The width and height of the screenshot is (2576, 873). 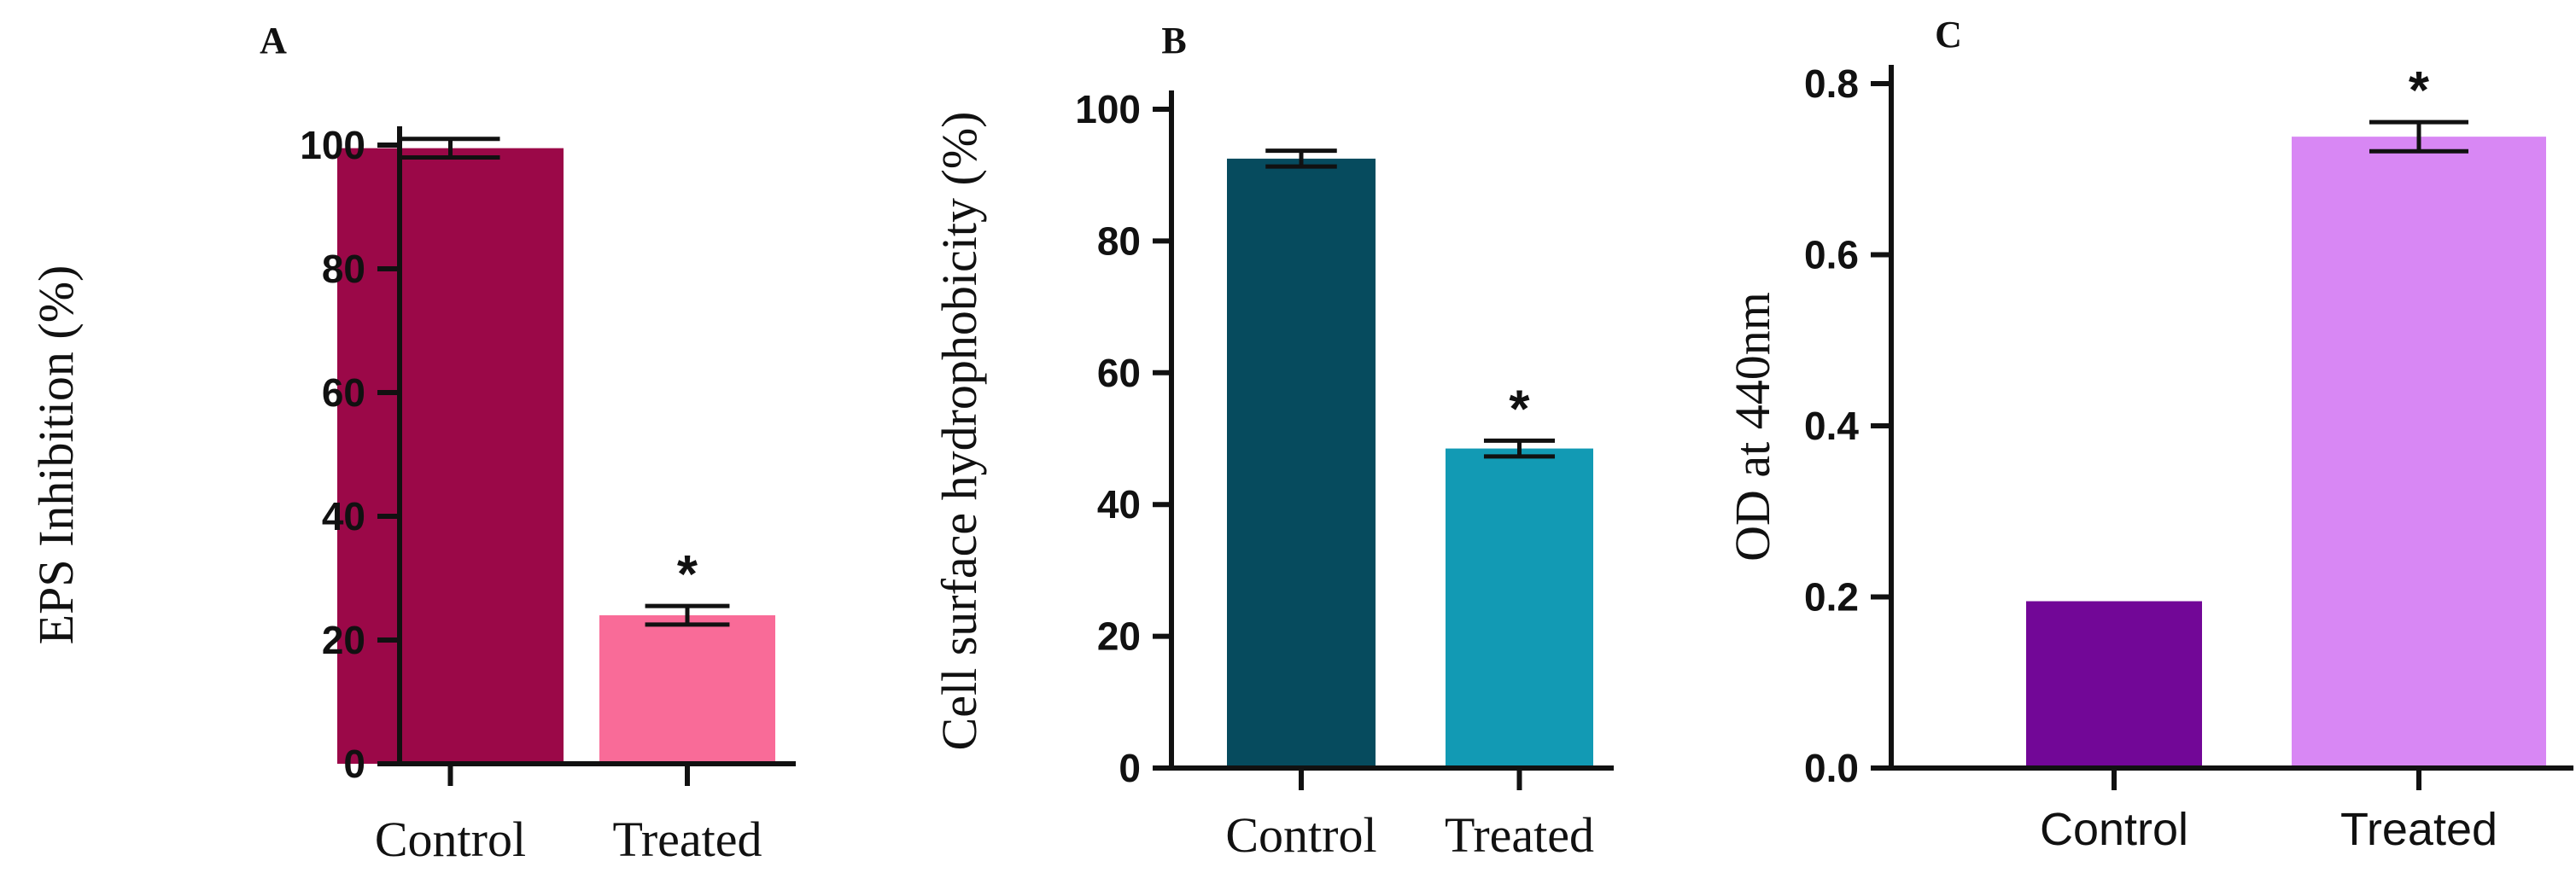 I want to click on y-tick-label: 0.0, so click(x=1832, y=768).